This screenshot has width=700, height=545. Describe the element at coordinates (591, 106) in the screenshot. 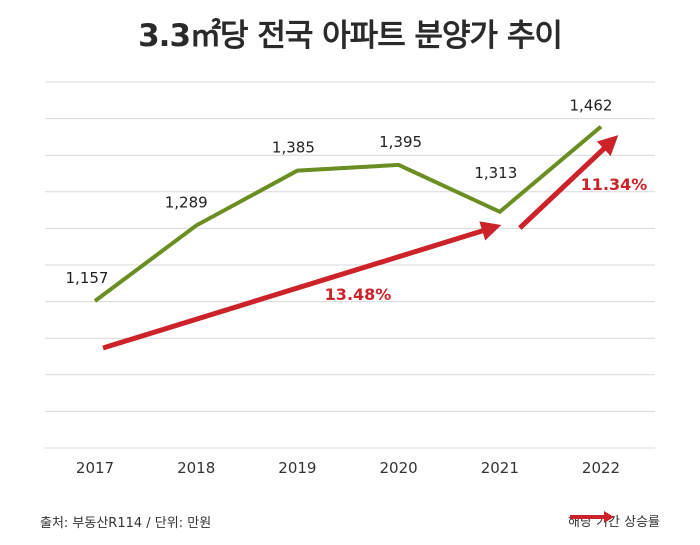

I see `data-label: 1,462` at that location.